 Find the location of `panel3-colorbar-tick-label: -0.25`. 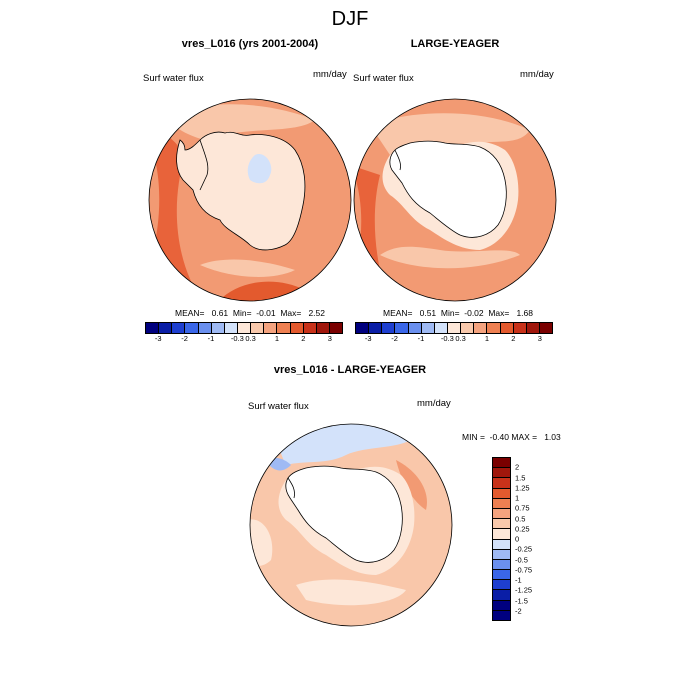

panel3-colorbar-tick-label: -0.25 is located at coordinates (524, 549).